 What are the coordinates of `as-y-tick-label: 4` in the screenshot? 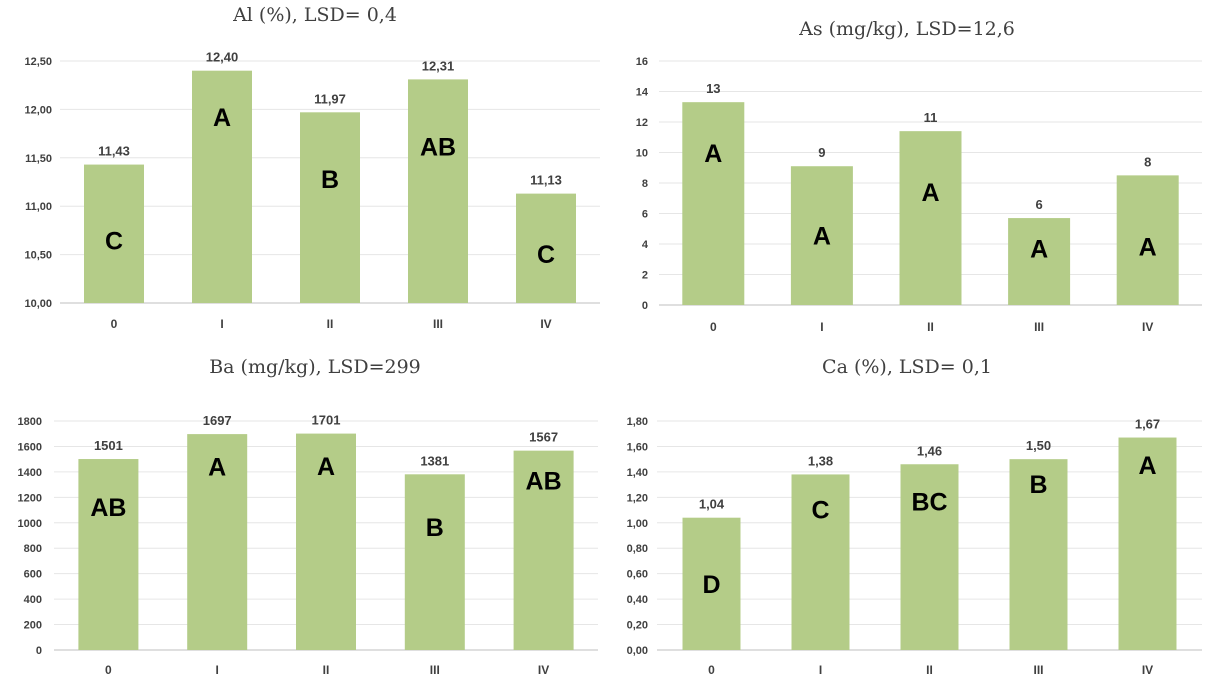 It's located at (645, 245).